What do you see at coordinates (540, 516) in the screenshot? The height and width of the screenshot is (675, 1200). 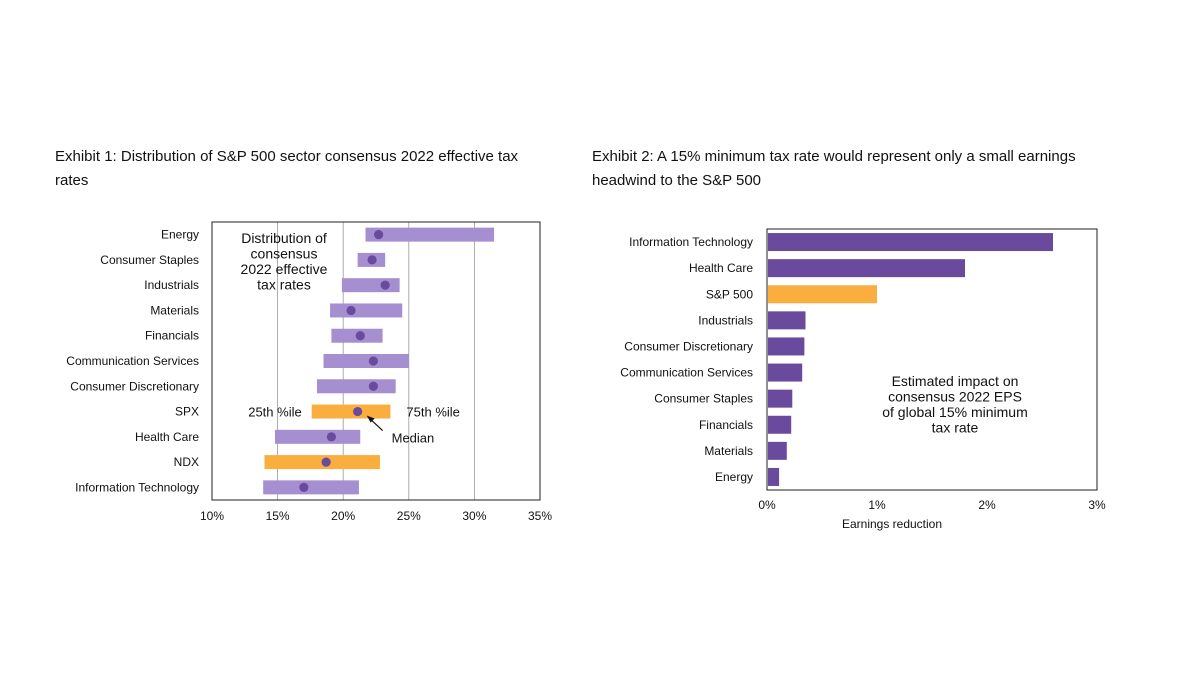 I see `x-tick-label: 35%` at bounding box center [540, 516].